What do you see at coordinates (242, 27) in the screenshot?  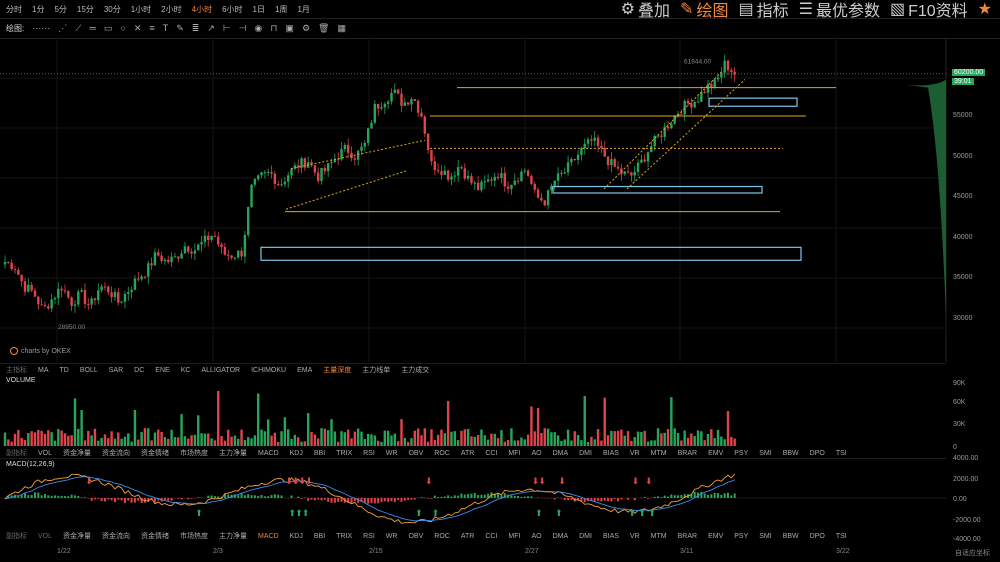 I see `ruler-tool-icon: ⊣` at bounding box center [242, 27].